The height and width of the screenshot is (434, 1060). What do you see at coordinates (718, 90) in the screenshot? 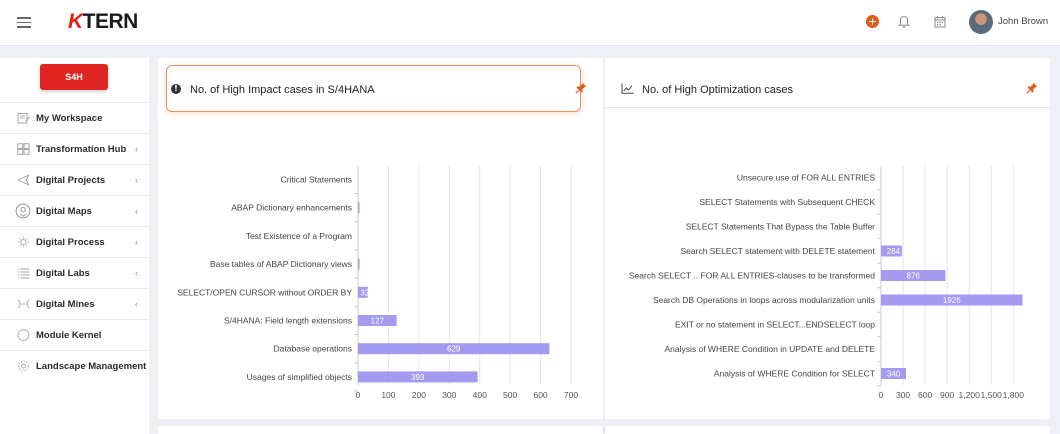
I see `high-optimization-title: No. of High Optimization cases` at bounding box center [718, 90].